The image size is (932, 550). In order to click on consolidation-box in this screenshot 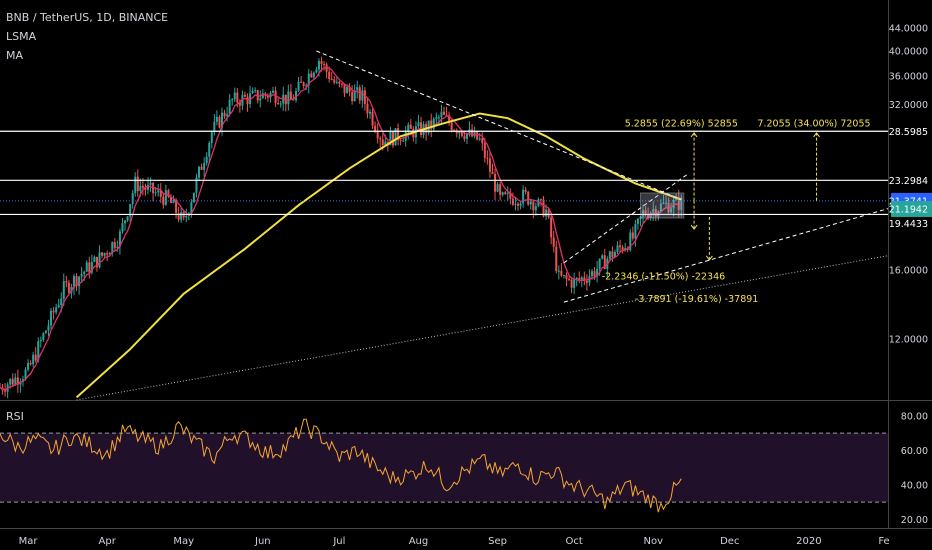, I will do `click(662, 205)`.